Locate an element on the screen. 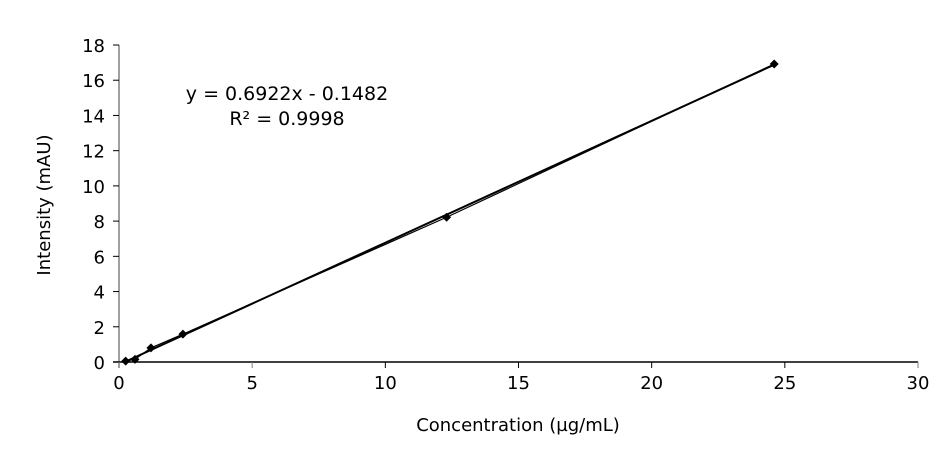 The height and width of the screenshot is (452, 950). y-tick-label: 18 is located at coordinates (93, 46).